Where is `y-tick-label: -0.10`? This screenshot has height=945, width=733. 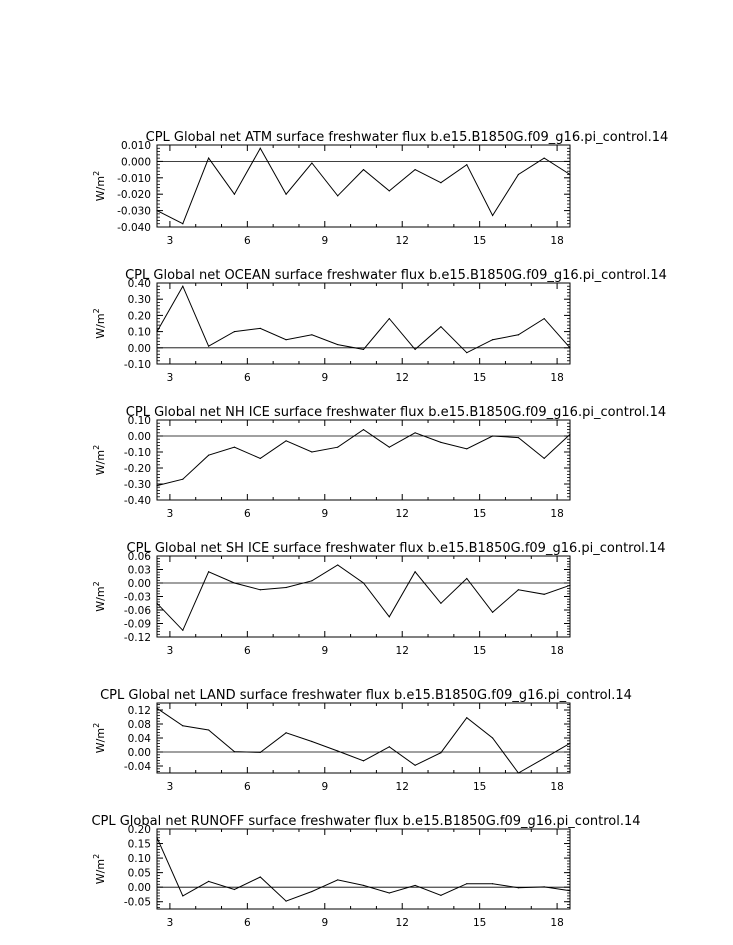
y-tick-label: -0.10 is located at coordinates (137, 365).